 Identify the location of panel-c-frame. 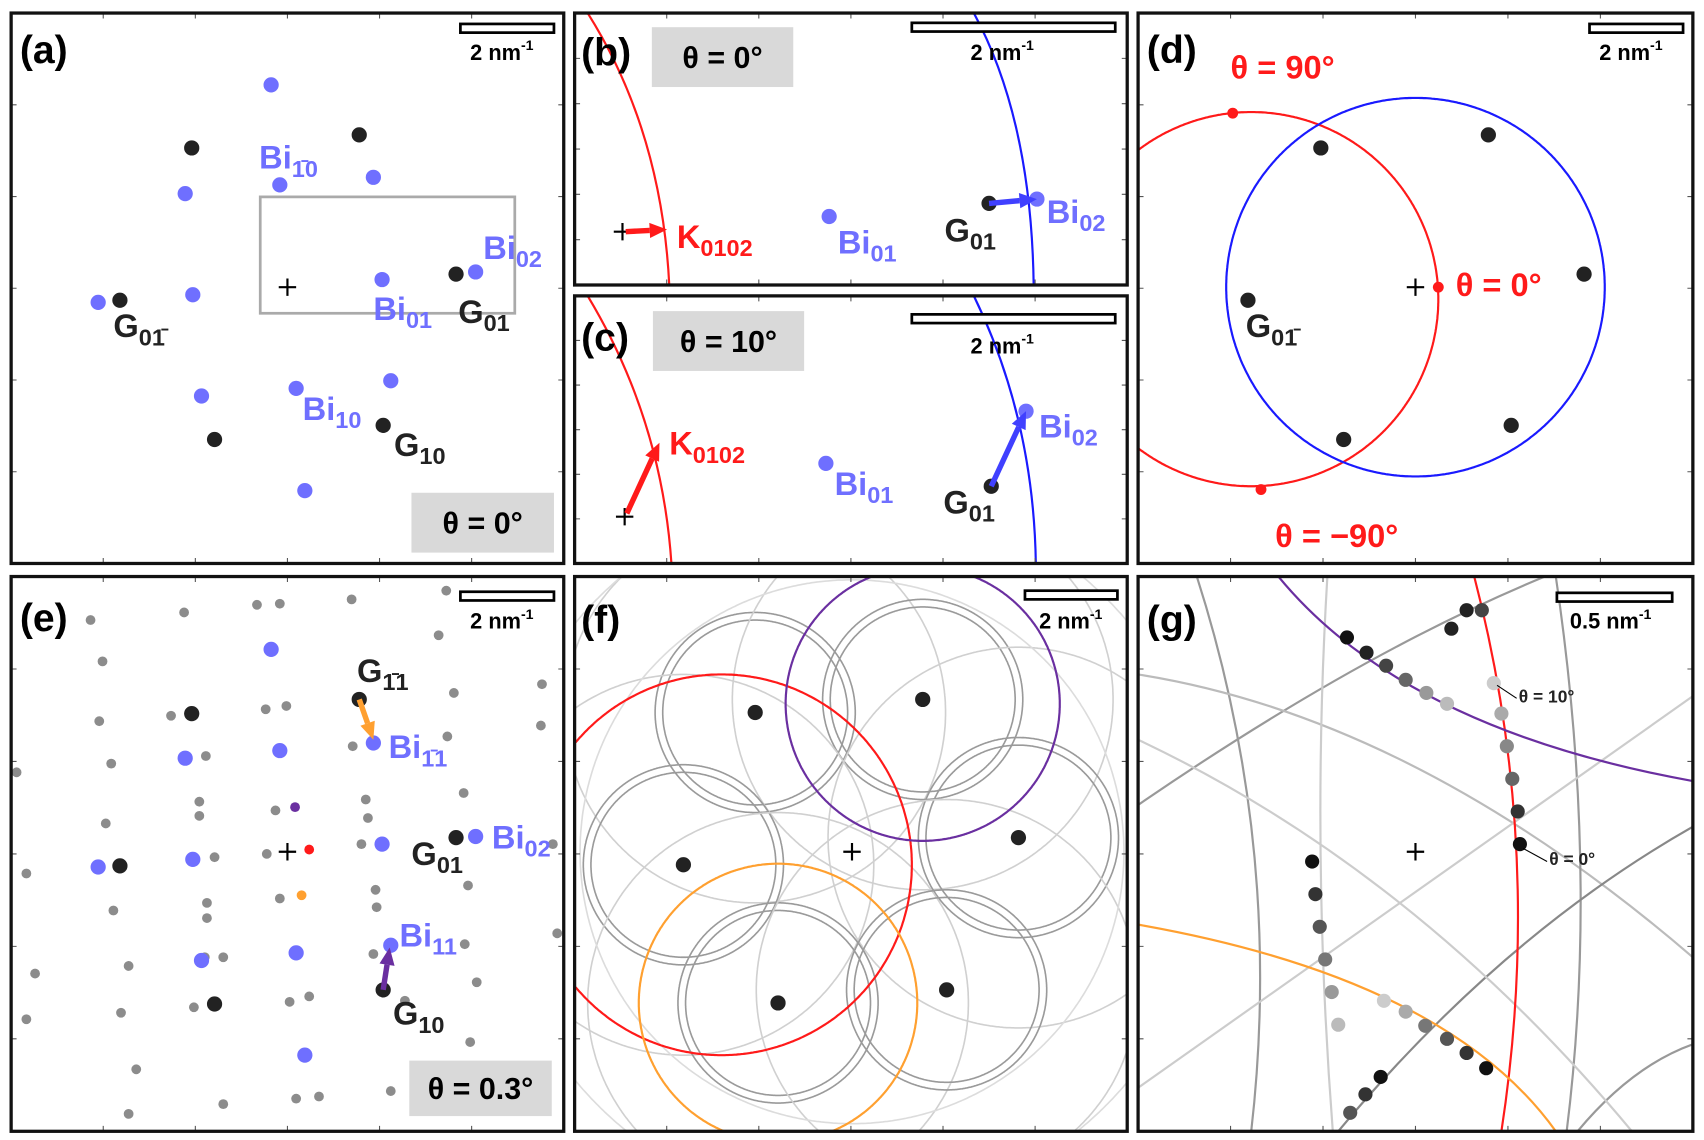
(850, 430).